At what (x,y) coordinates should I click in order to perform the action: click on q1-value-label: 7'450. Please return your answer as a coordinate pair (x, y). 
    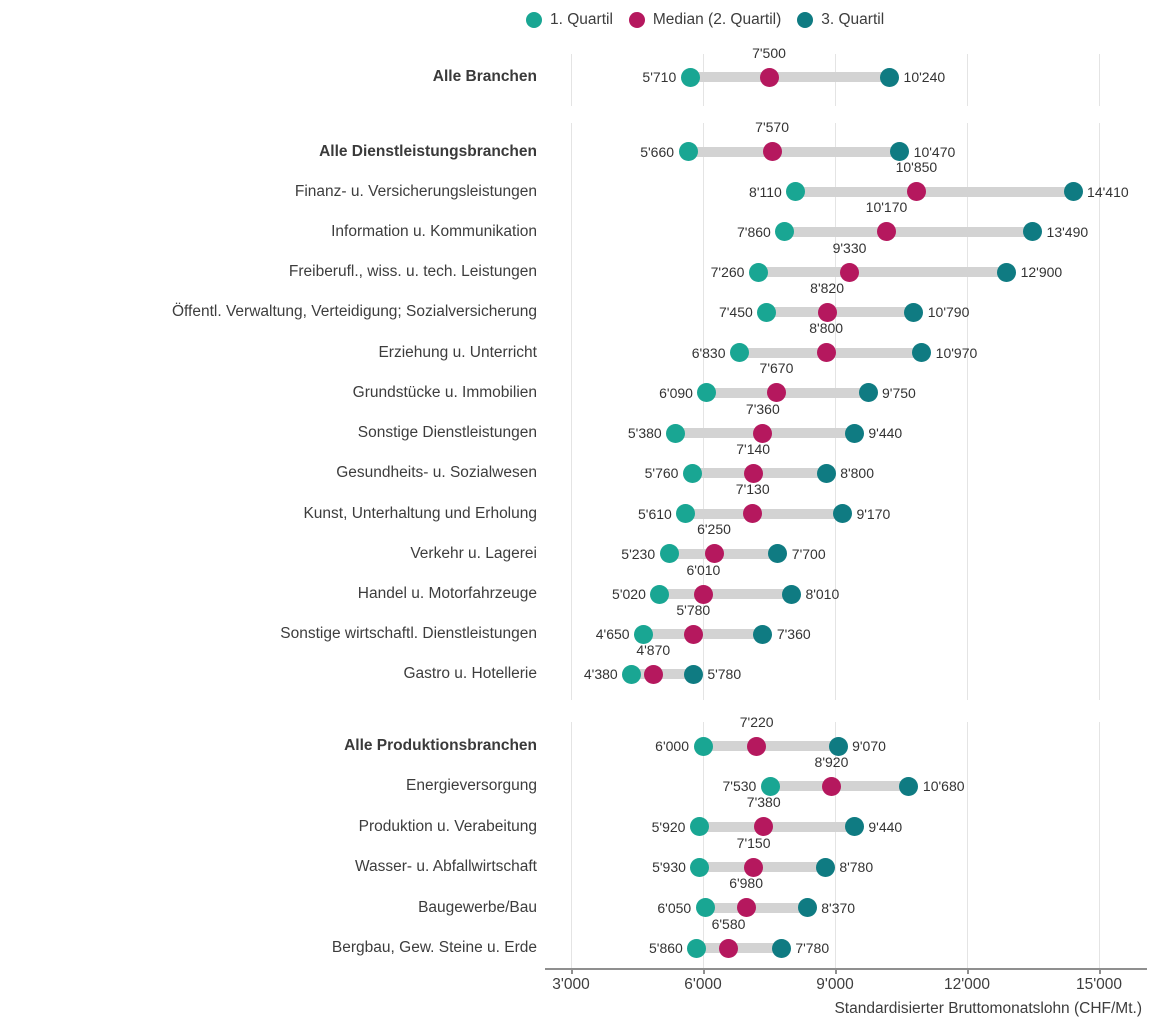
    Looking at the image, I should click on (735, 312).